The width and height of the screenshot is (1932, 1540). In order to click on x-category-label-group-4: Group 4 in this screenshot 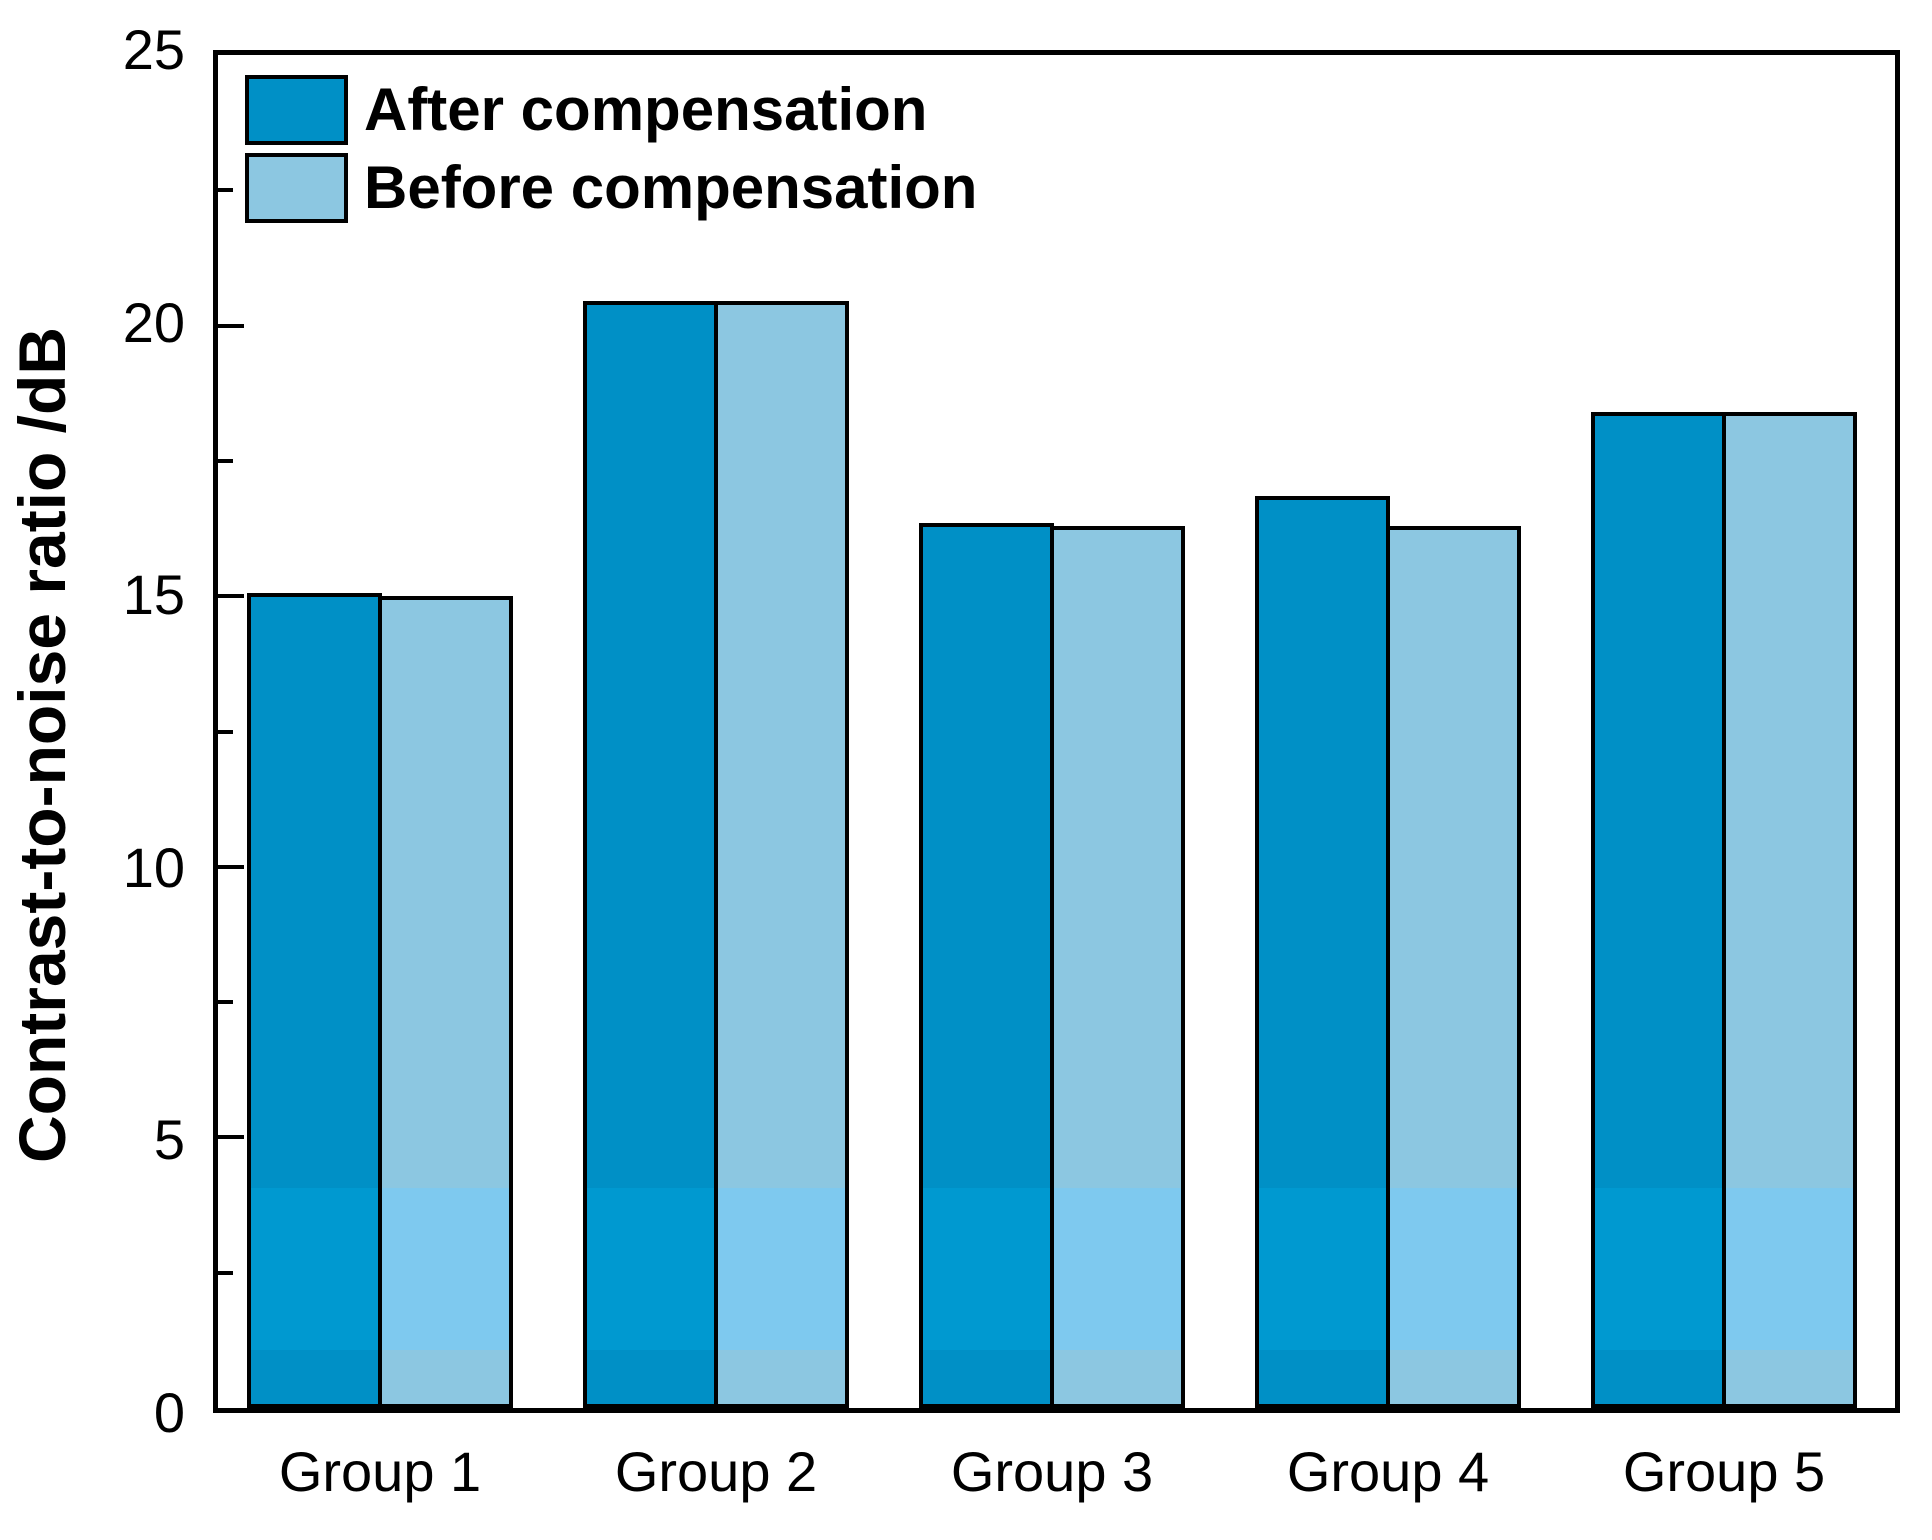, I will do `click(1388, 1471)`.